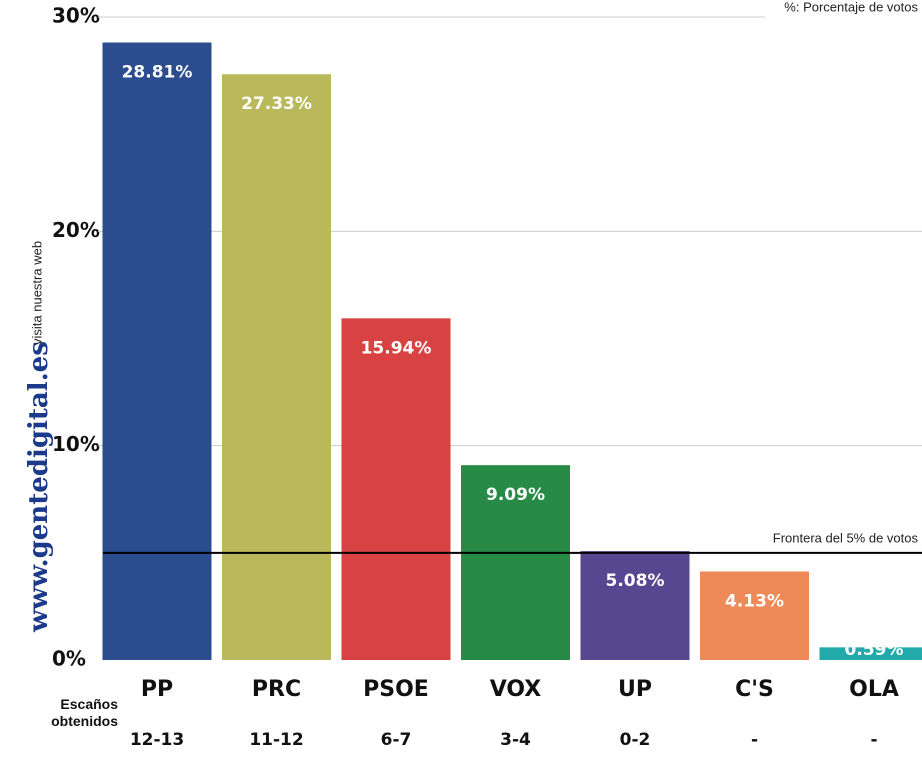 The height and width of the screenshot is (758, 922). I want to click on value-label: 9.09%, so click(515, 495).